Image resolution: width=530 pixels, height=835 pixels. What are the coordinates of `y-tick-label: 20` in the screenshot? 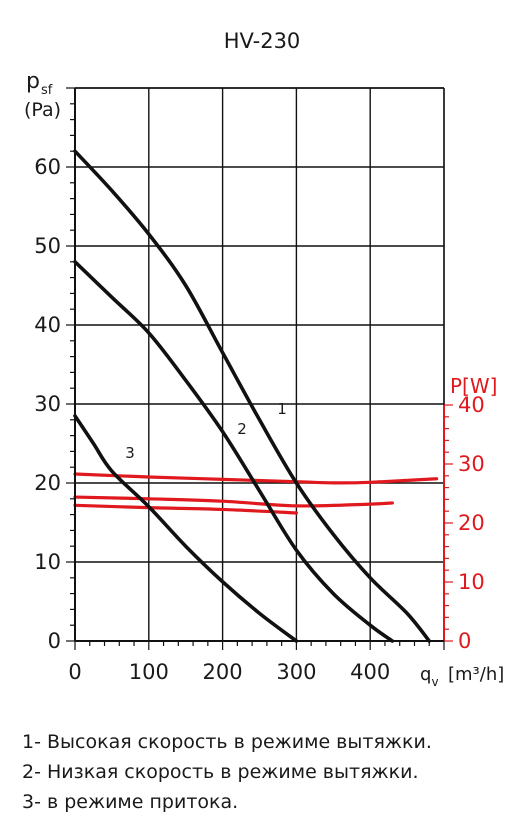 It's located at (47, 483).